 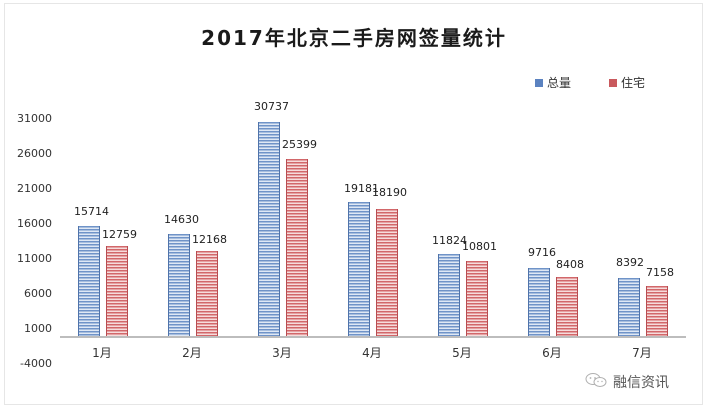 I want to click on legend-swatch-total, so click(x=539, y=82).